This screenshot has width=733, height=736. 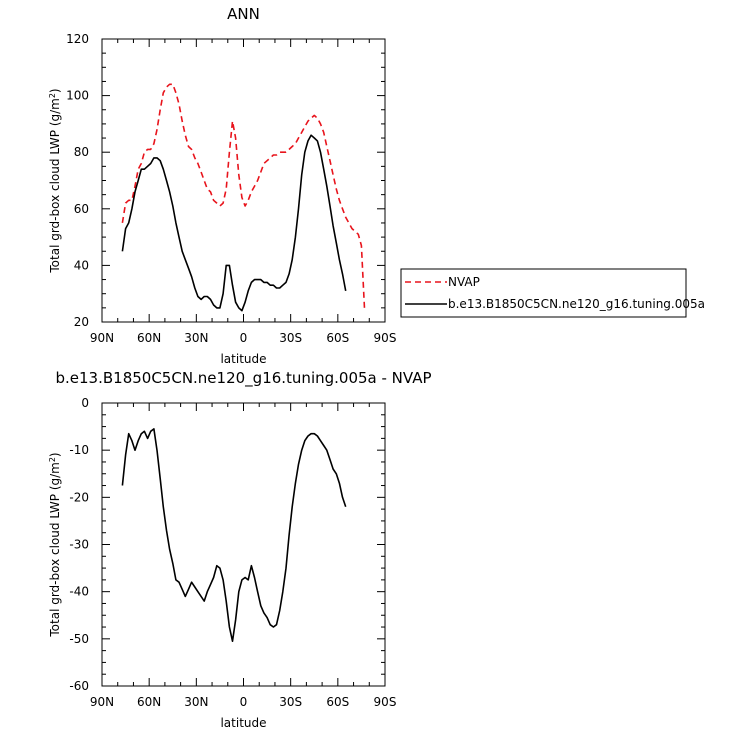 I want to click on y-tick-label: 0, so click(x=85, y=403).